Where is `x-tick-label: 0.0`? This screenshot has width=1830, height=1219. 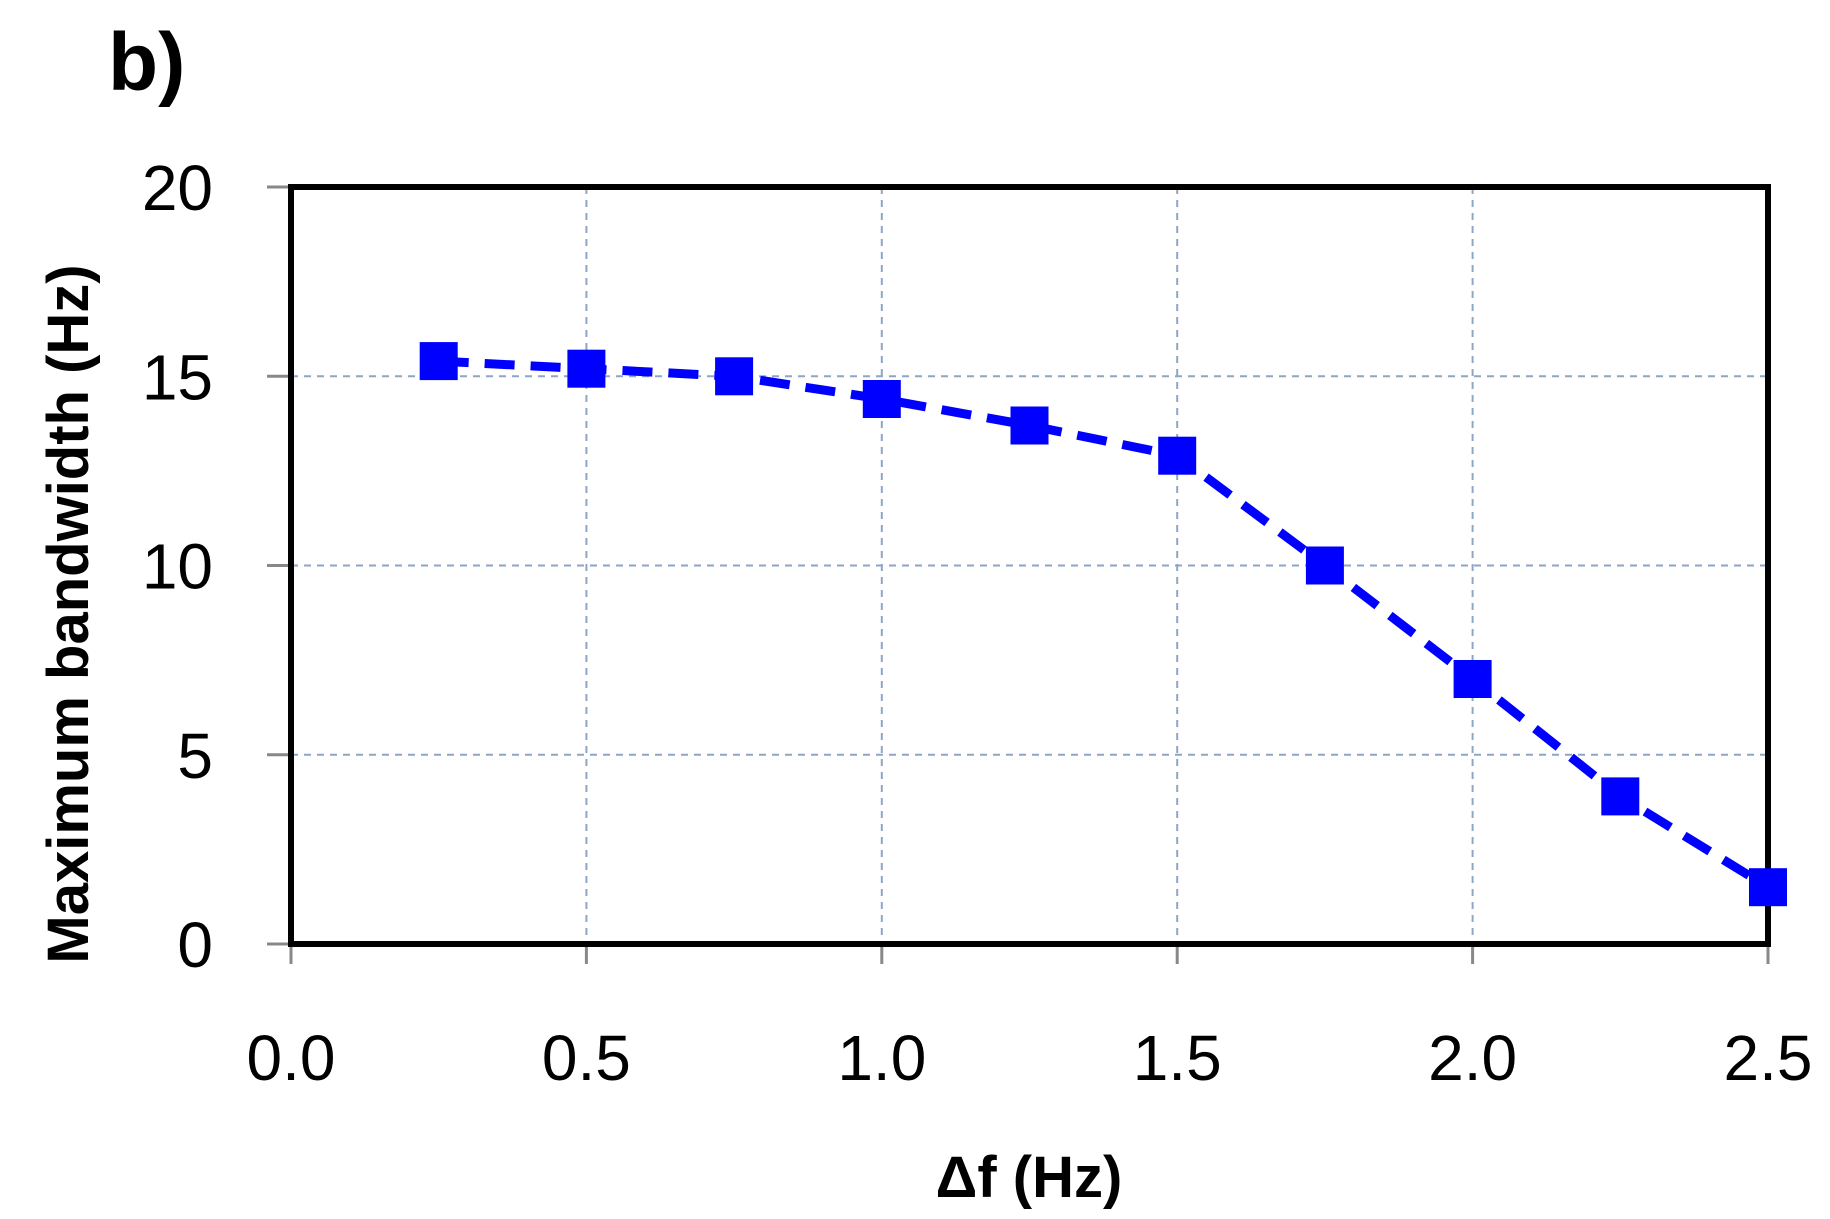 x-tick-label: 0.0 is located at coordinates (291, 1058).